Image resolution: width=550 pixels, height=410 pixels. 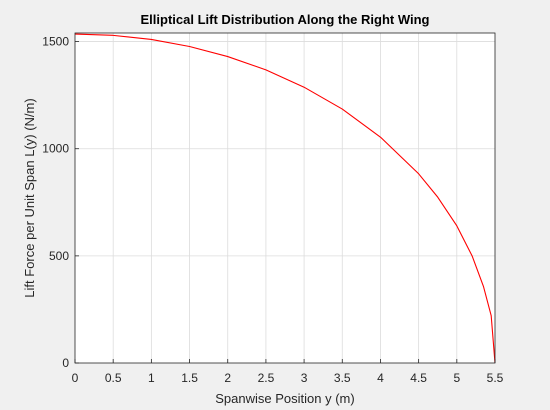 What do you see at coordinates (284, 398) in the screenshot?
I see `x-axis-label: Spanwise Position y (m)` at bounding box center [284, 398].